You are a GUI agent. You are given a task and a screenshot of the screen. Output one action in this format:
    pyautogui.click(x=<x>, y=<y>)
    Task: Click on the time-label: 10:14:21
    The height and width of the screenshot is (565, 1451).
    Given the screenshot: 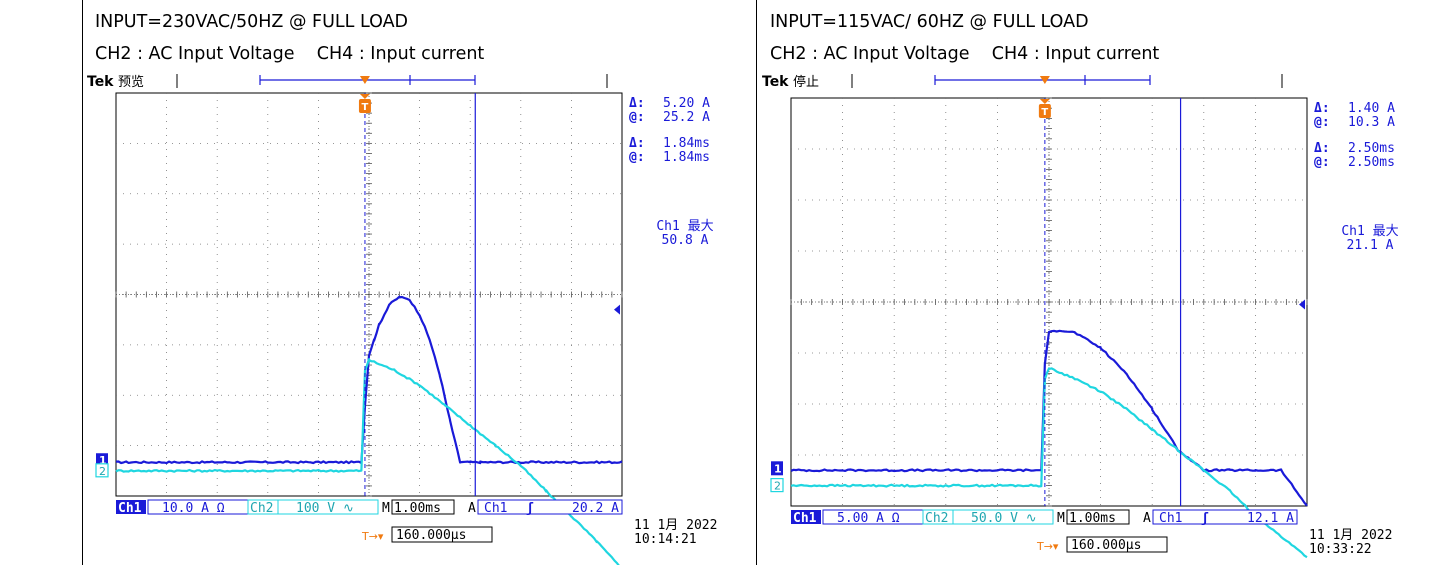 What is the action you would take?
    pyautogui.click(x=665, y=539)
    